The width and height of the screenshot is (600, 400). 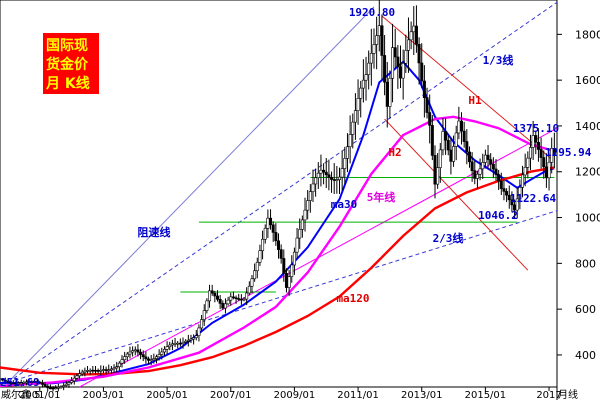 I want to click on x-tick-label: 2017, so click(x=548, y=395).